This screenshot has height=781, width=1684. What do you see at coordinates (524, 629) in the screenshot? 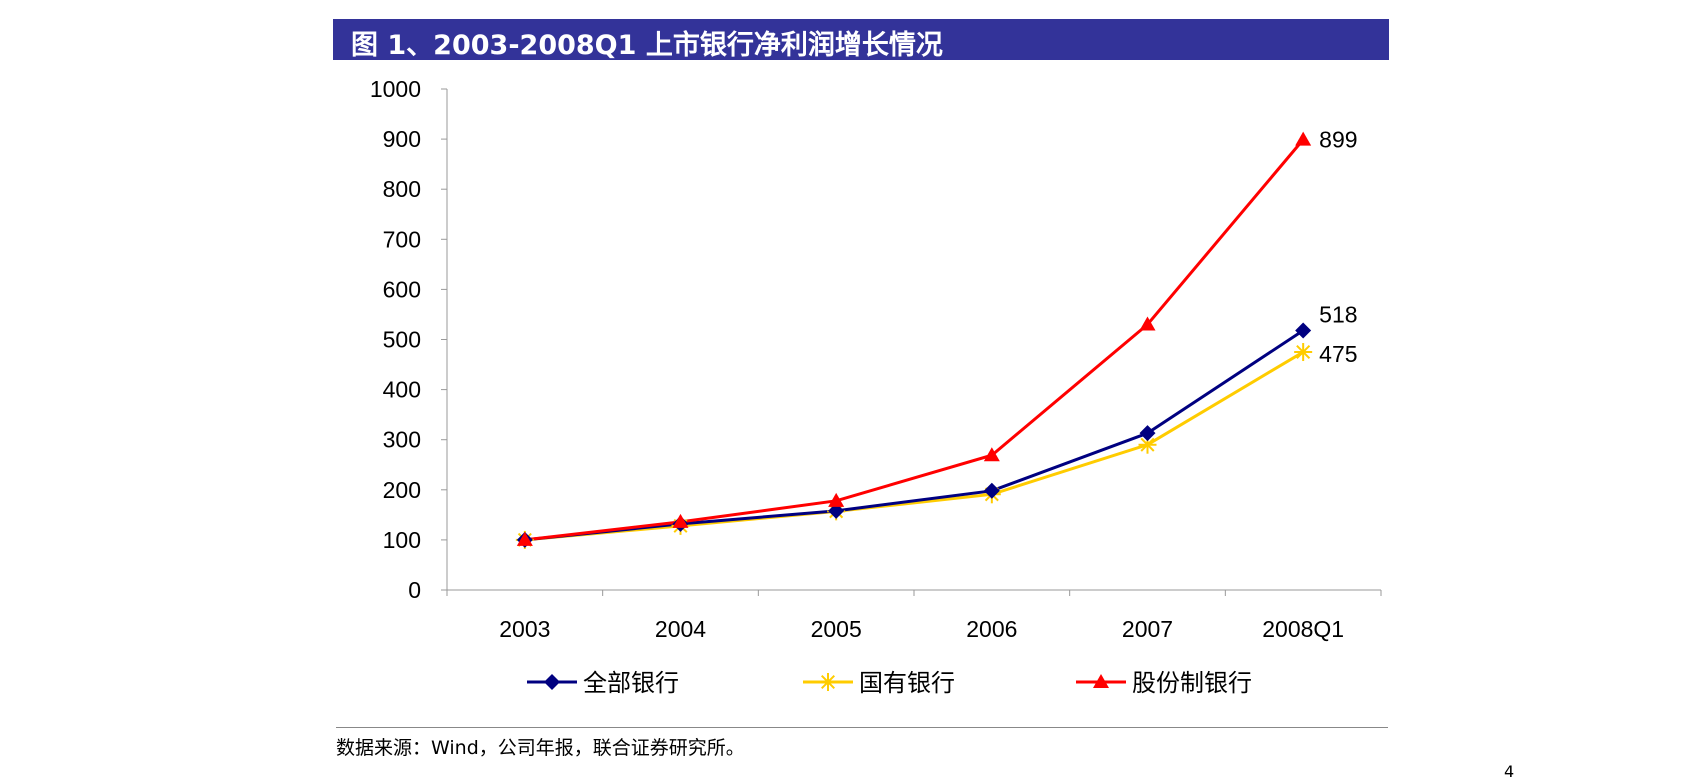
I see `x-tick-label: 2003` at bounding box center [524, 629].